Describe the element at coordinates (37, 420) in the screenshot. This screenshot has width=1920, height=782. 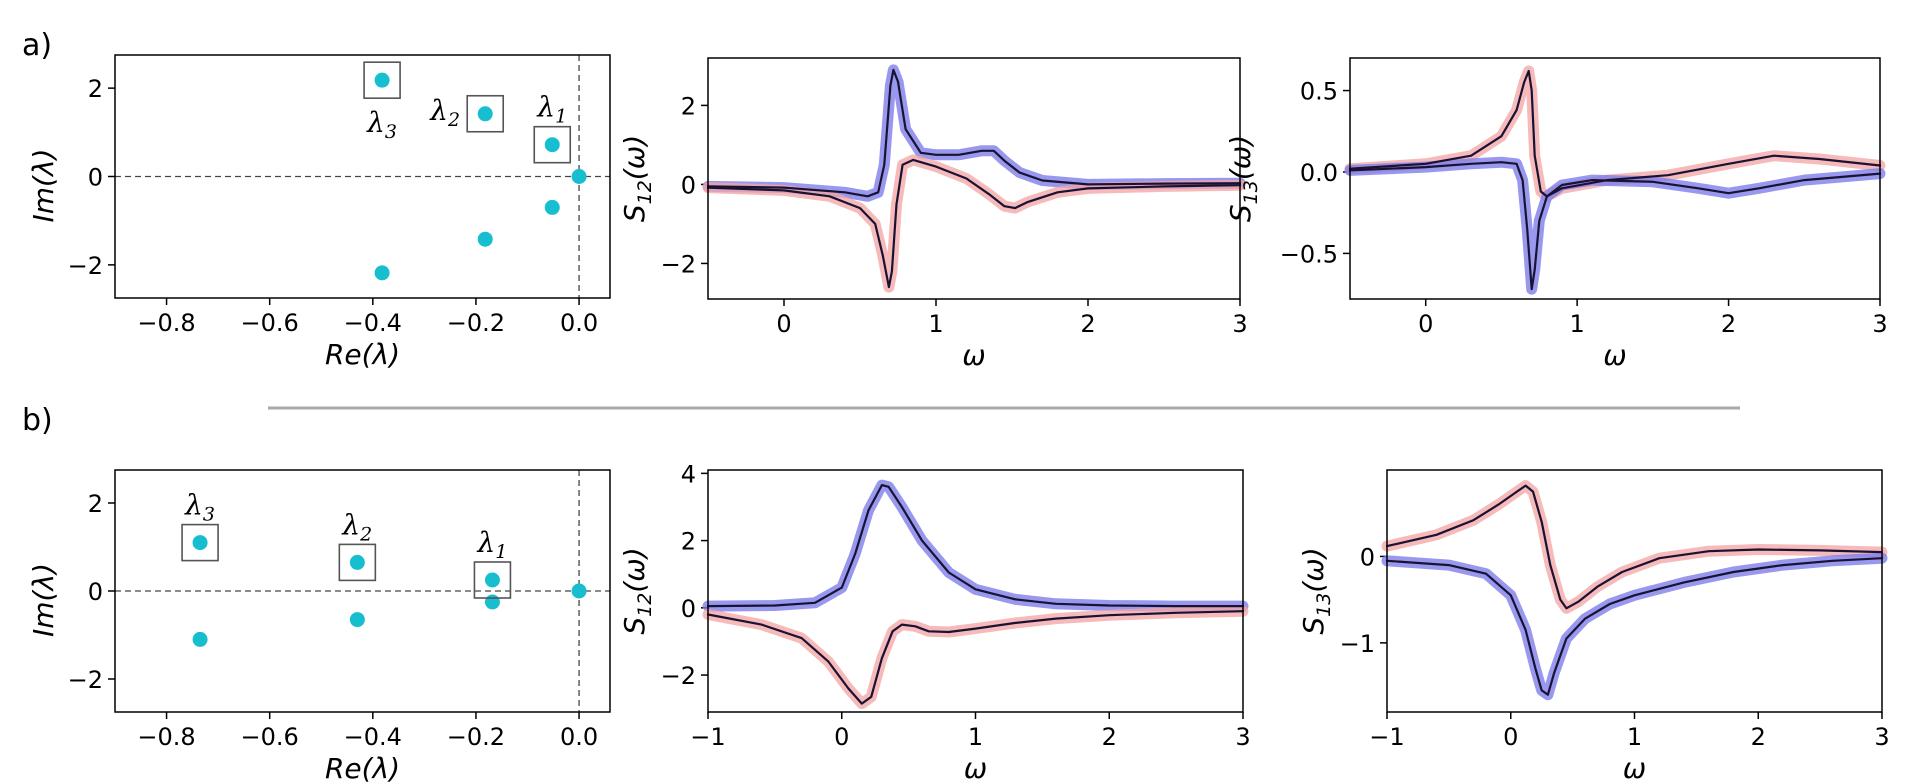
I see `panel-label-b: b)` at that location.